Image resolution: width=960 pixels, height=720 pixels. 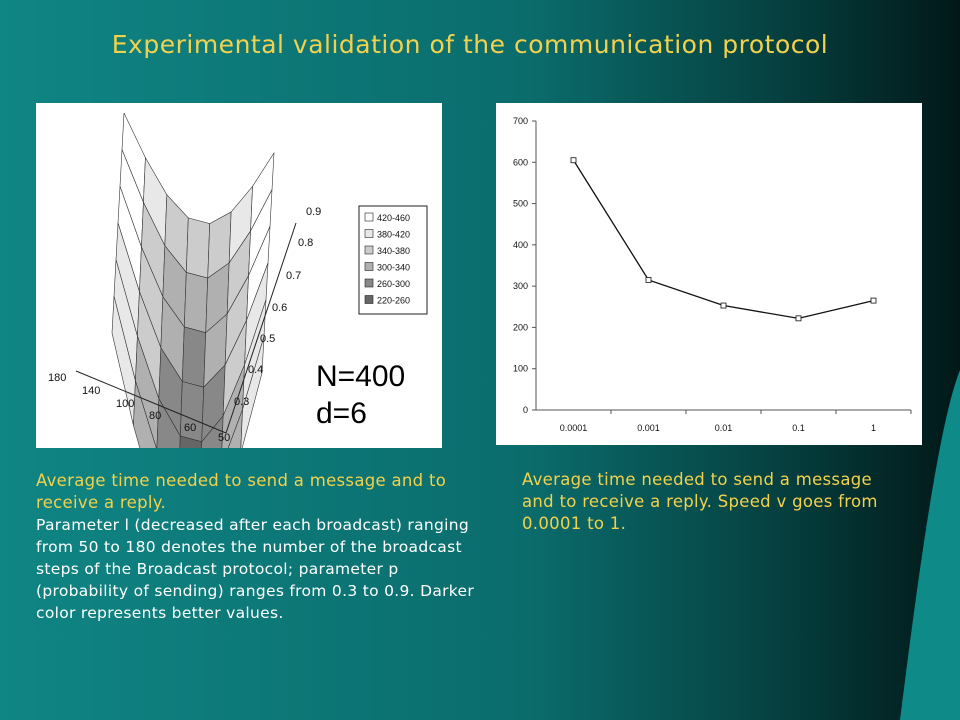 What do you see at coordinates (724, 428) in the screenshot?
I see `x-tick-label: 0.01` at bounding box center [724, 428].